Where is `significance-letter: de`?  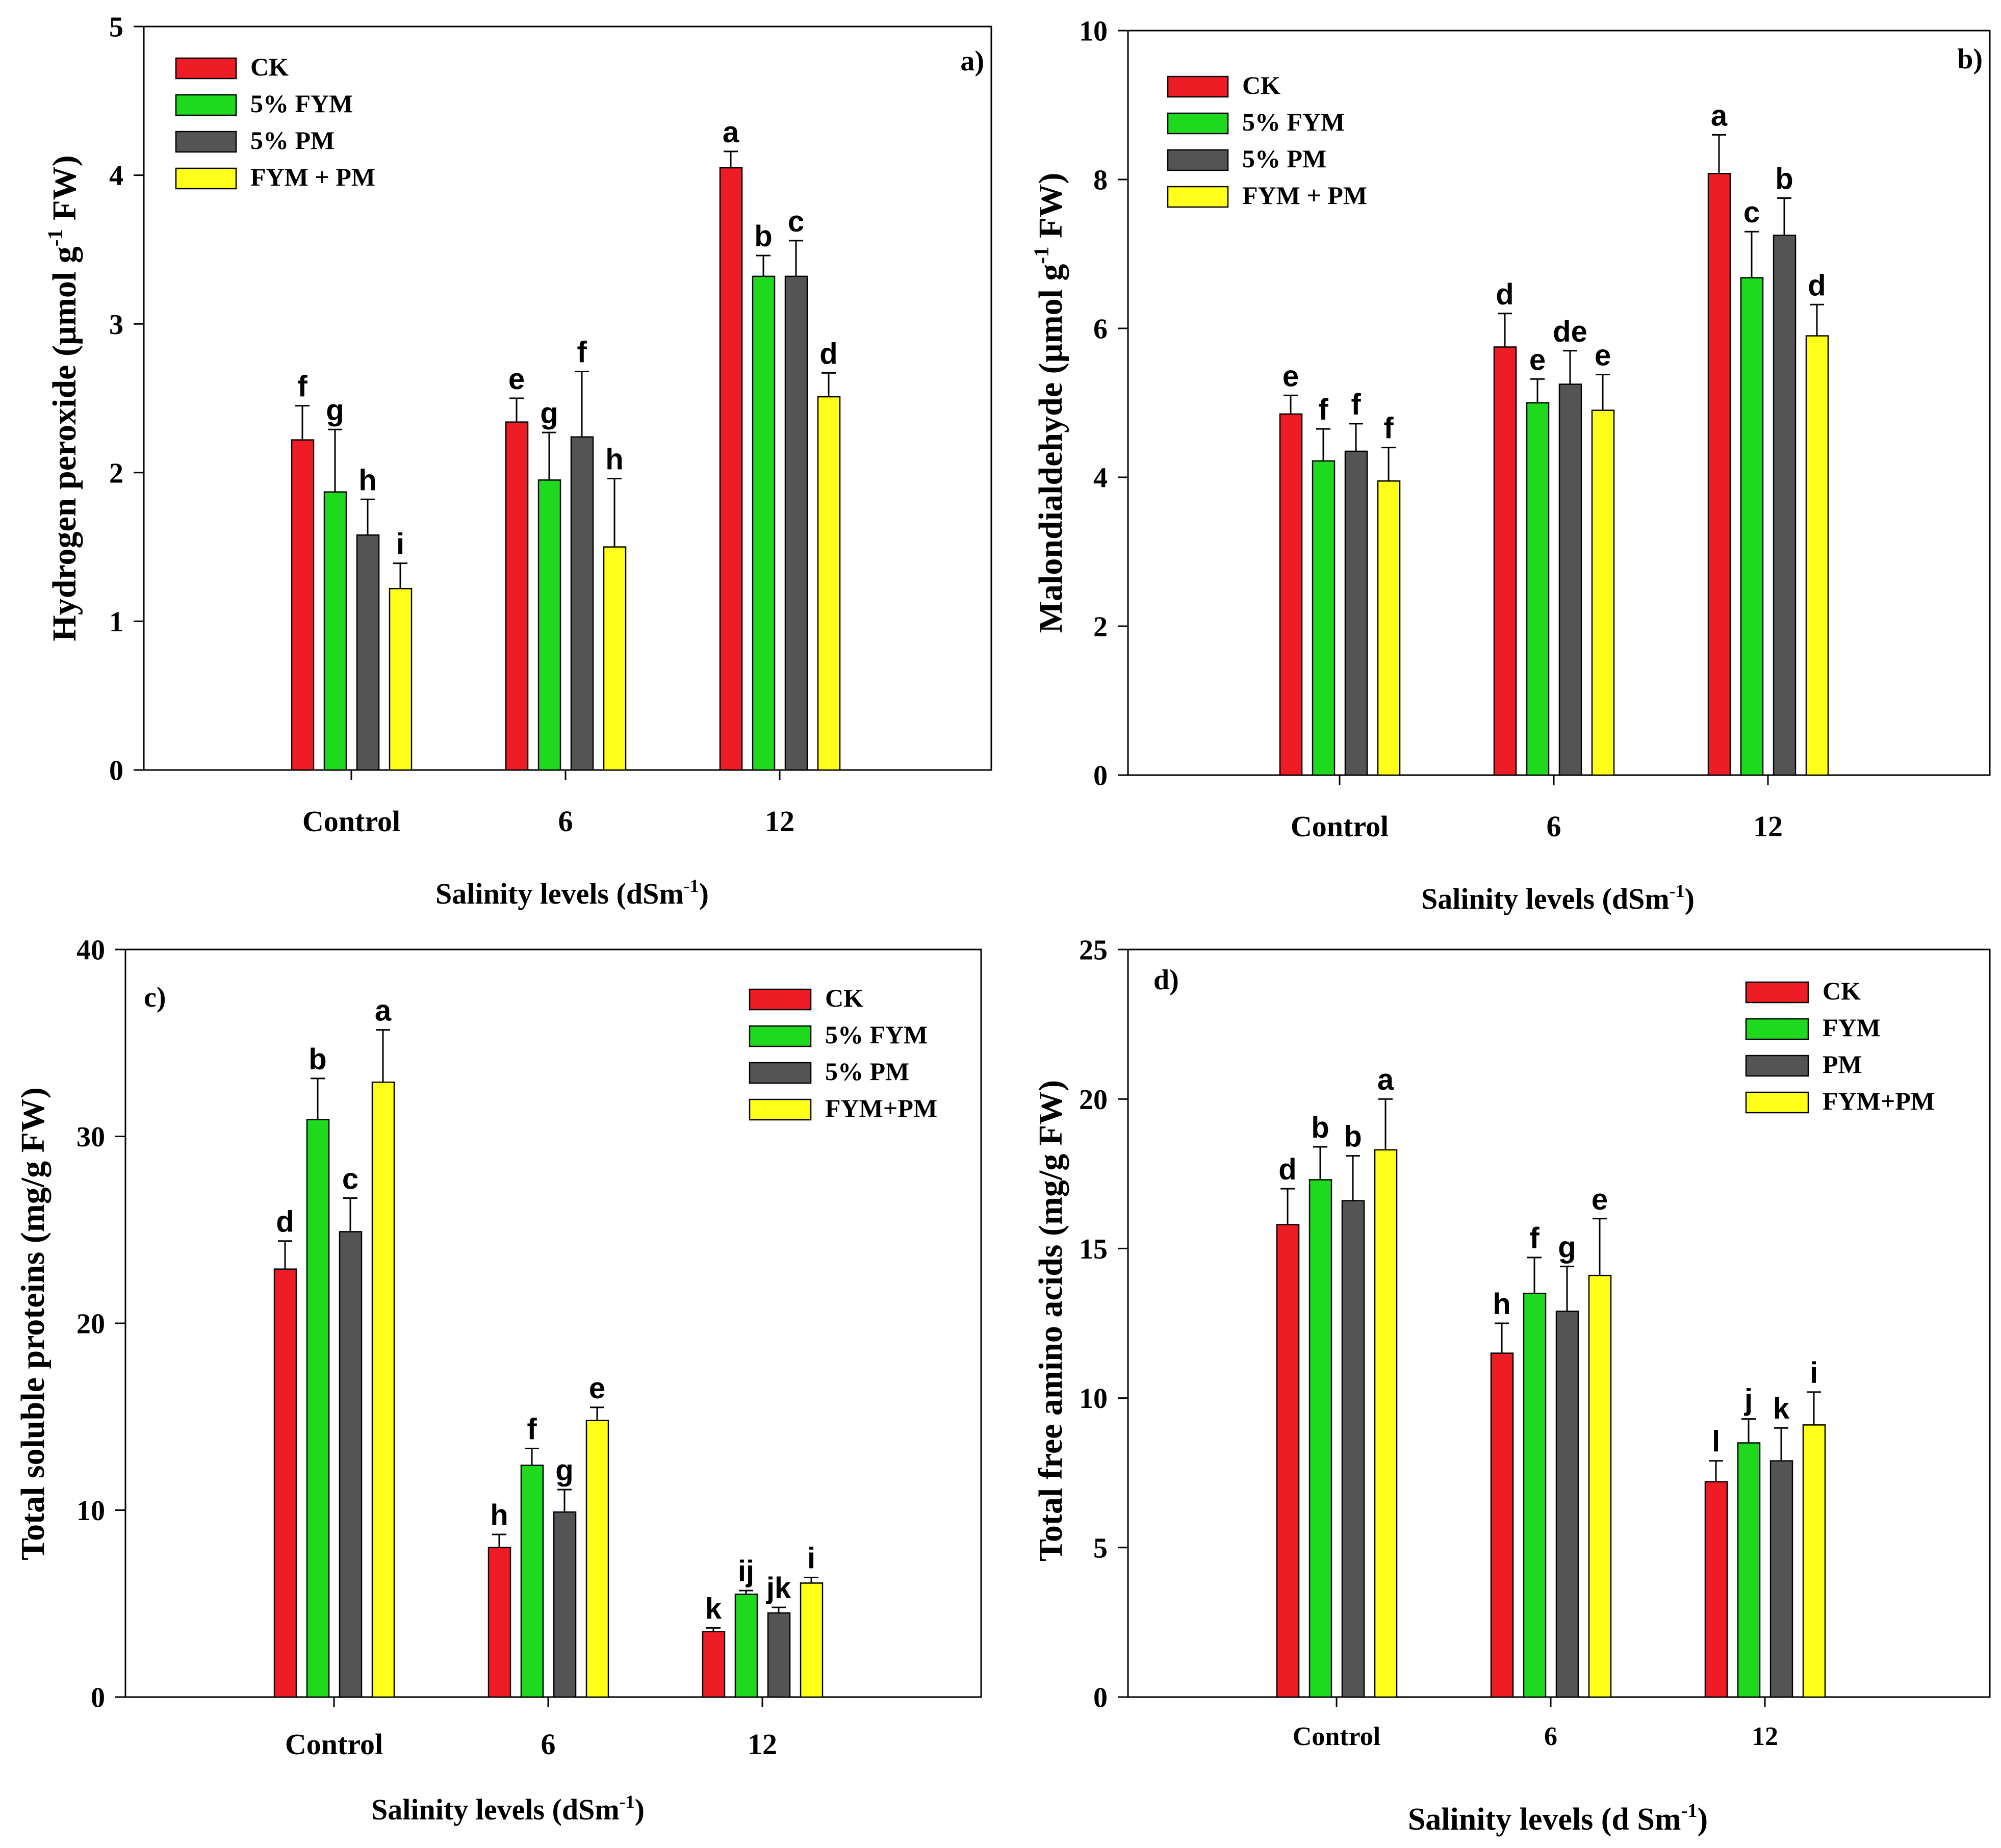 significance-letter: de is located at coordinates (1570, 332).